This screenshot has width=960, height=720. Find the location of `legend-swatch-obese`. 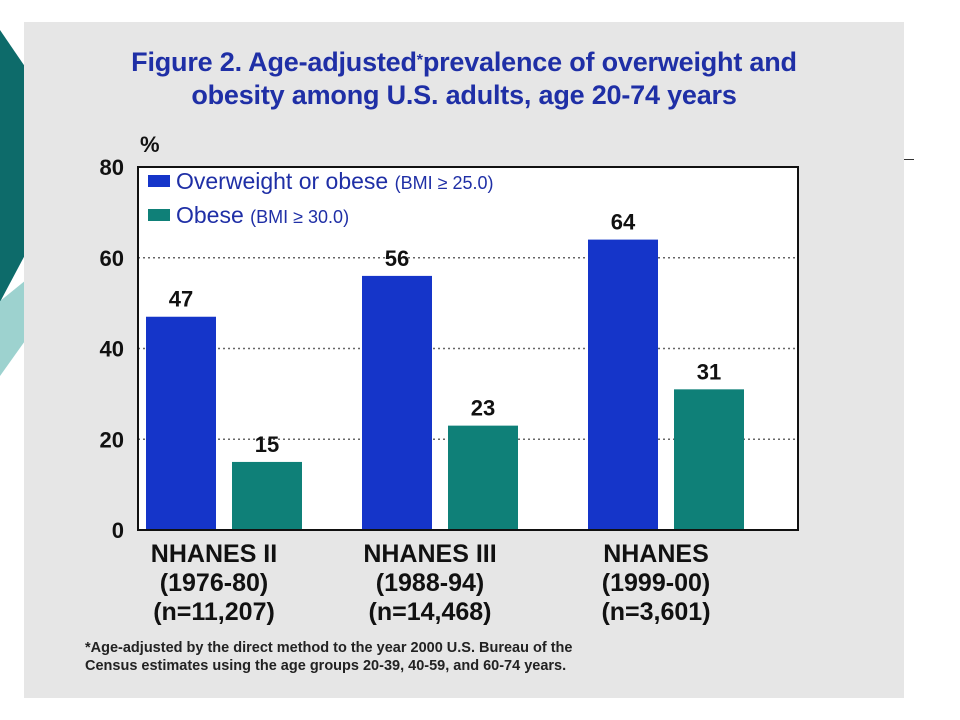

legend-swatch-obese is located at coordinates (159, 215).